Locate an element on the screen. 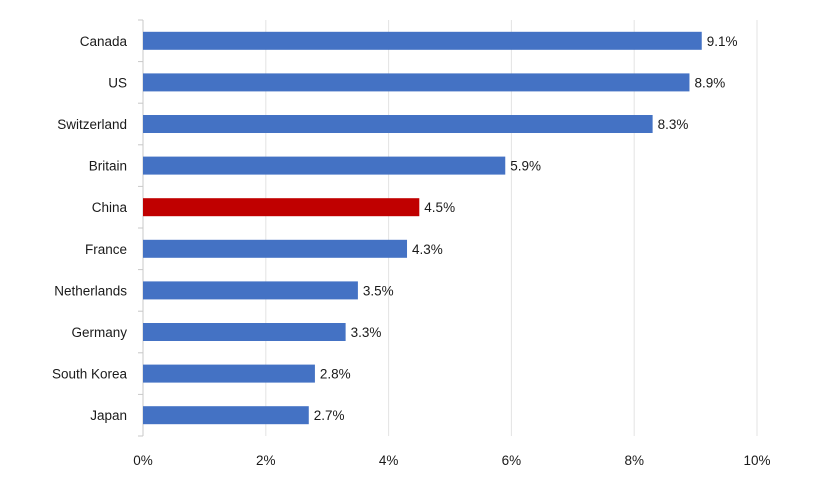 The height and width of the screenshot is (487, 821). value-label-canada: 9.1% is located at coordinates (722, 41).